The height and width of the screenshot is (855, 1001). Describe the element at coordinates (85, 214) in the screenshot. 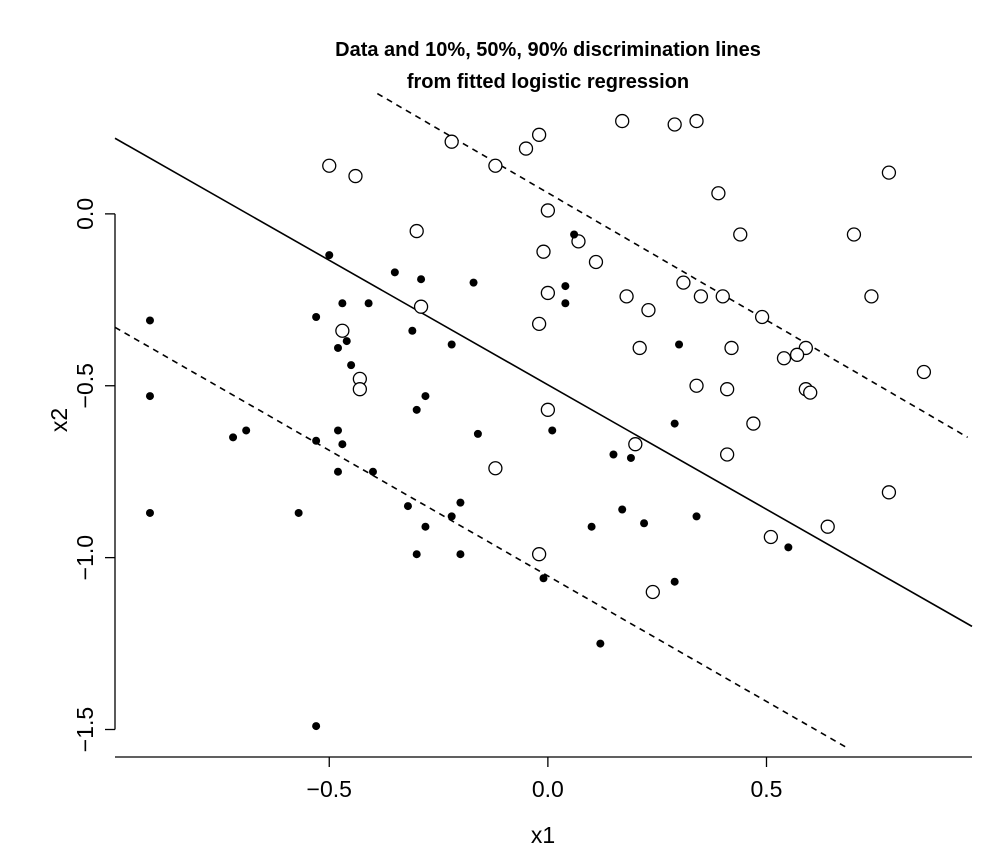

I see `y-tick-label: 0.0` at that location.